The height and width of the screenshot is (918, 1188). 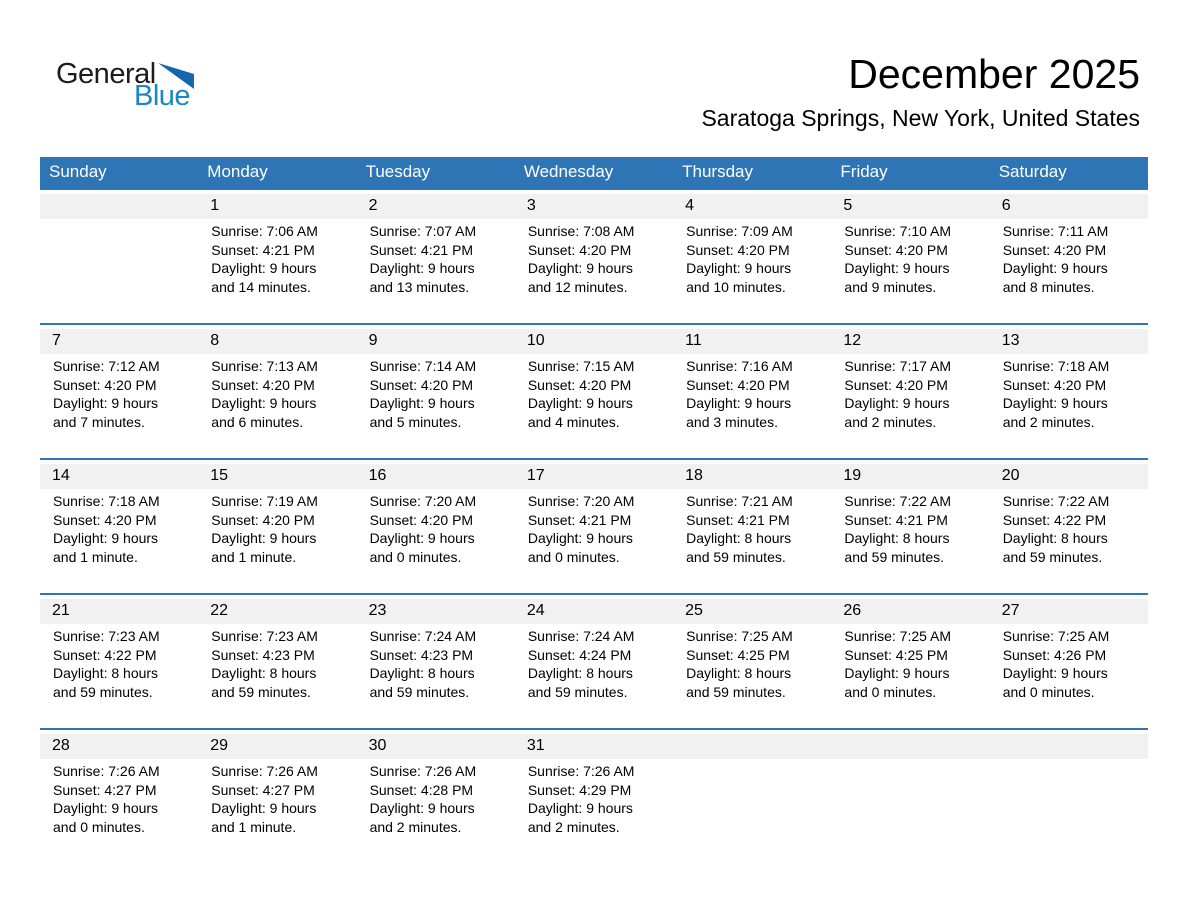 What do you see at coordinates (264, 501) in the screenshot?
I see `sunrise-text: Sunrise: 7:19 AM` at bounding box center [264, 501].